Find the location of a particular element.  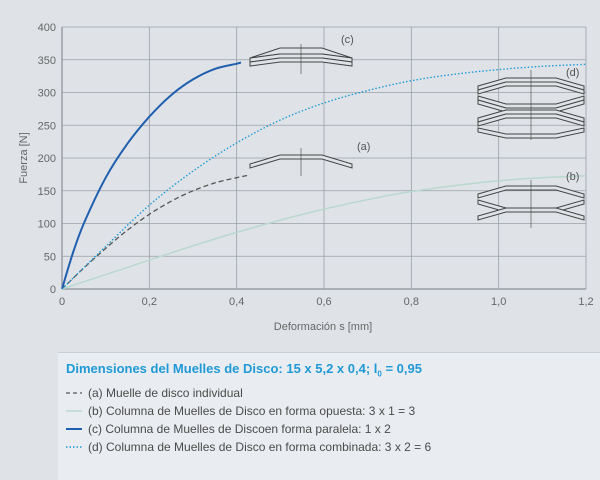

x-tick-label: 1,0 is located at coordinates (498, 302).